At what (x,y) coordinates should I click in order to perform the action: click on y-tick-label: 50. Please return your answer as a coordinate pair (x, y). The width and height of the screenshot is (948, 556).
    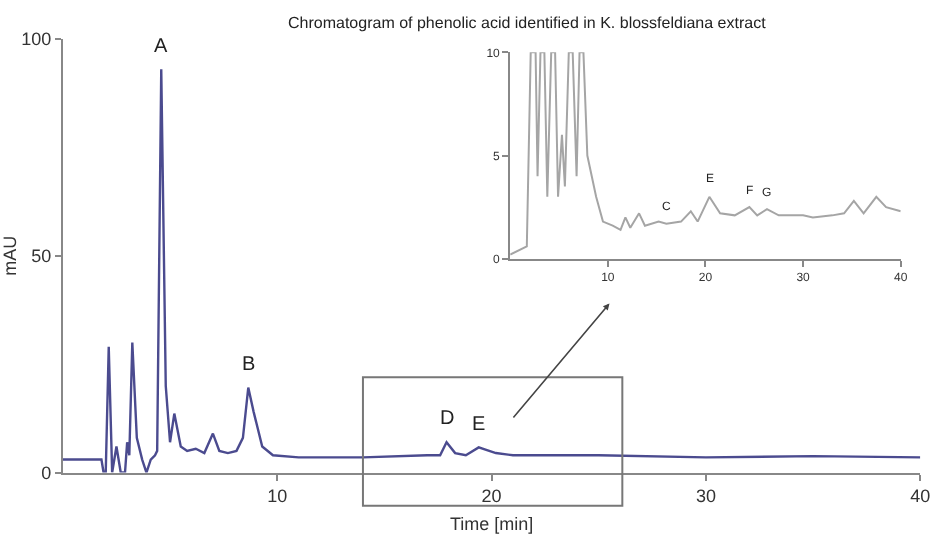
    Looking at the image, I should click on (41, 256).